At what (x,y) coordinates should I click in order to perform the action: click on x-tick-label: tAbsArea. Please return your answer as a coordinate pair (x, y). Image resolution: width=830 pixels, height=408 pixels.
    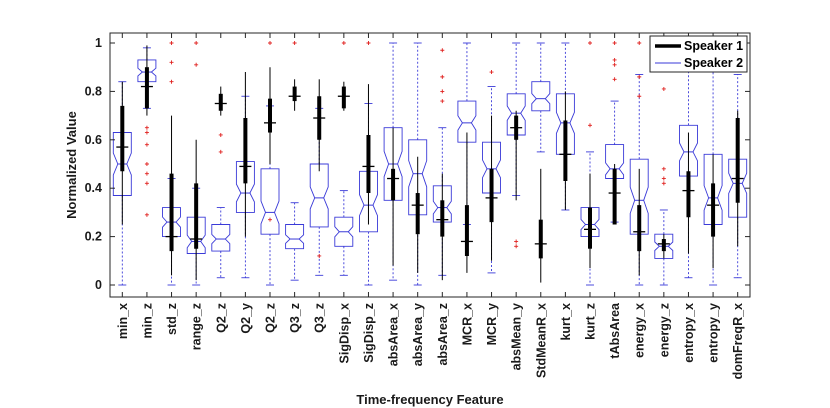
    Looking at the image, I should click on (615, 330).